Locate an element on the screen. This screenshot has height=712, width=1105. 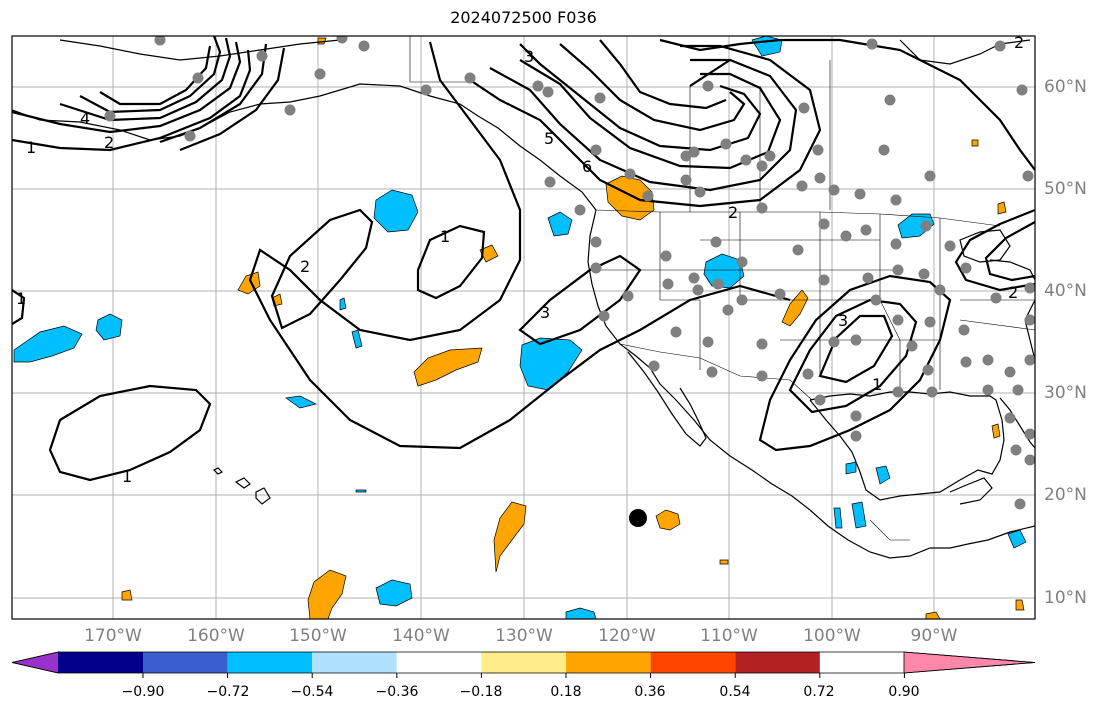
lon-label: 90°W is located at coordinates (934, 636).